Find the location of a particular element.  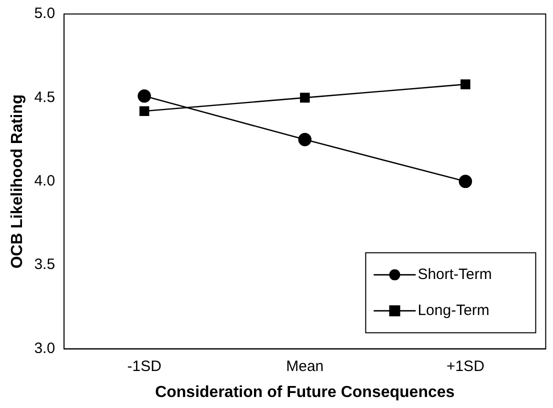

x-tick-label: Mean is located at coordinates (305, 366).